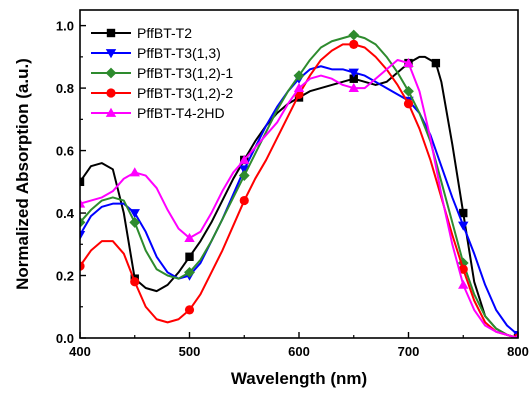 This screenshot has height=394, width=531. I want to click on x-axis-ticks: 400 500 600 700 800, so click(299, 345).